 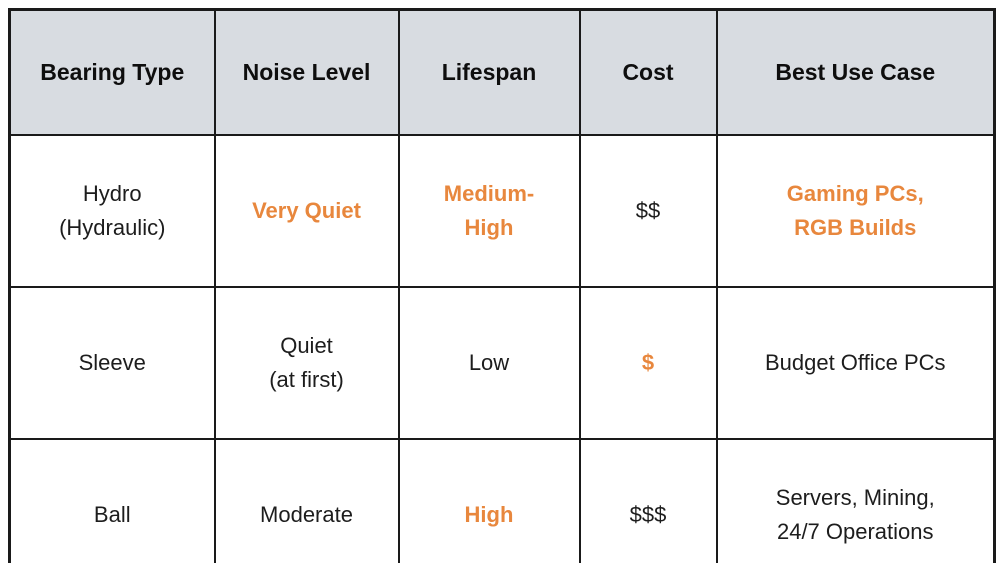 What do you see at coordinates (489, 500) in the screenshot?
I see `cell-ball-lifespan: High` at bounding box center [489, 500].